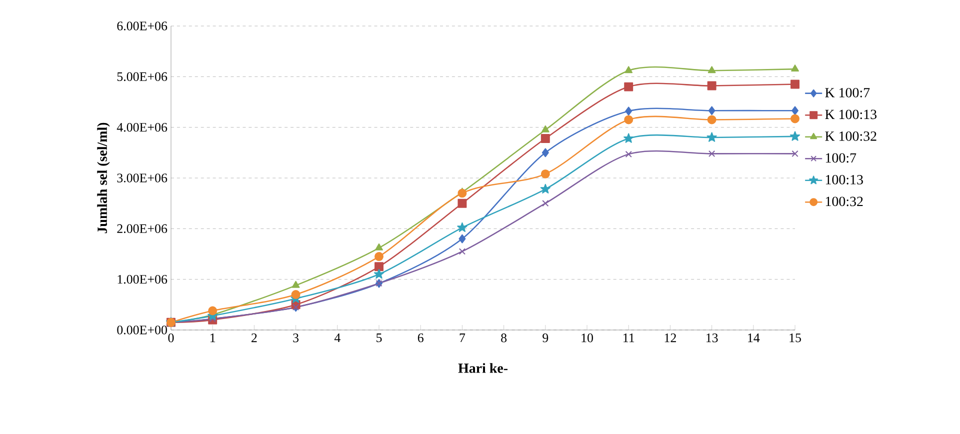 The image size is (960, 434). What do you see at coordinates (795, 338) in the screenshot?
I see `x-tick-label: 15` at bounding box center [795, 338].